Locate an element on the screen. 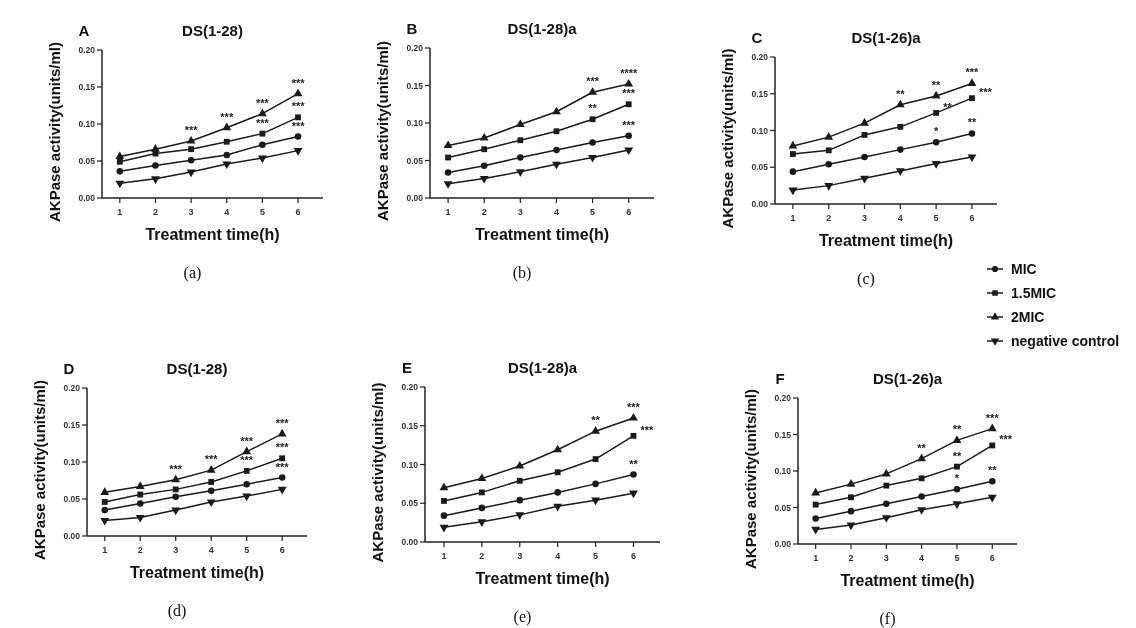 The height and width of the screenshot is (628, 1136). legend-label: 1.5MIC is located at coordinates (1034, 293).